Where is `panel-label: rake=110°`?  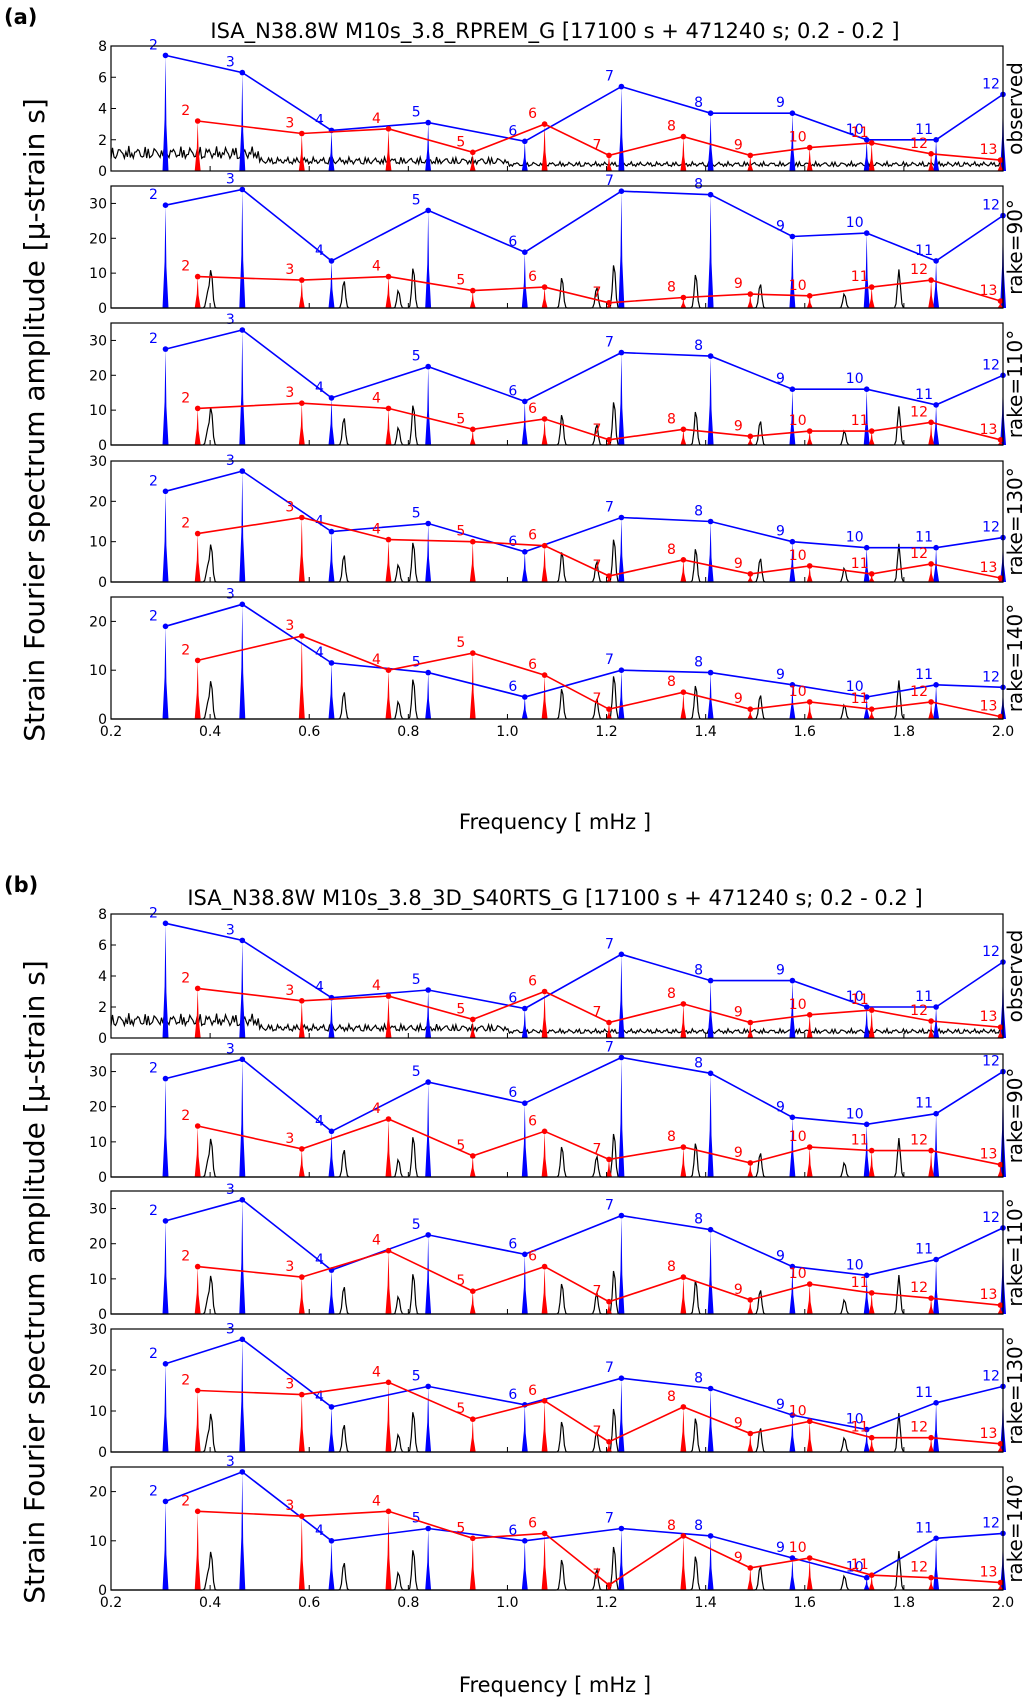 panel-label: rake=110° is located at coordinates (1015, 384).